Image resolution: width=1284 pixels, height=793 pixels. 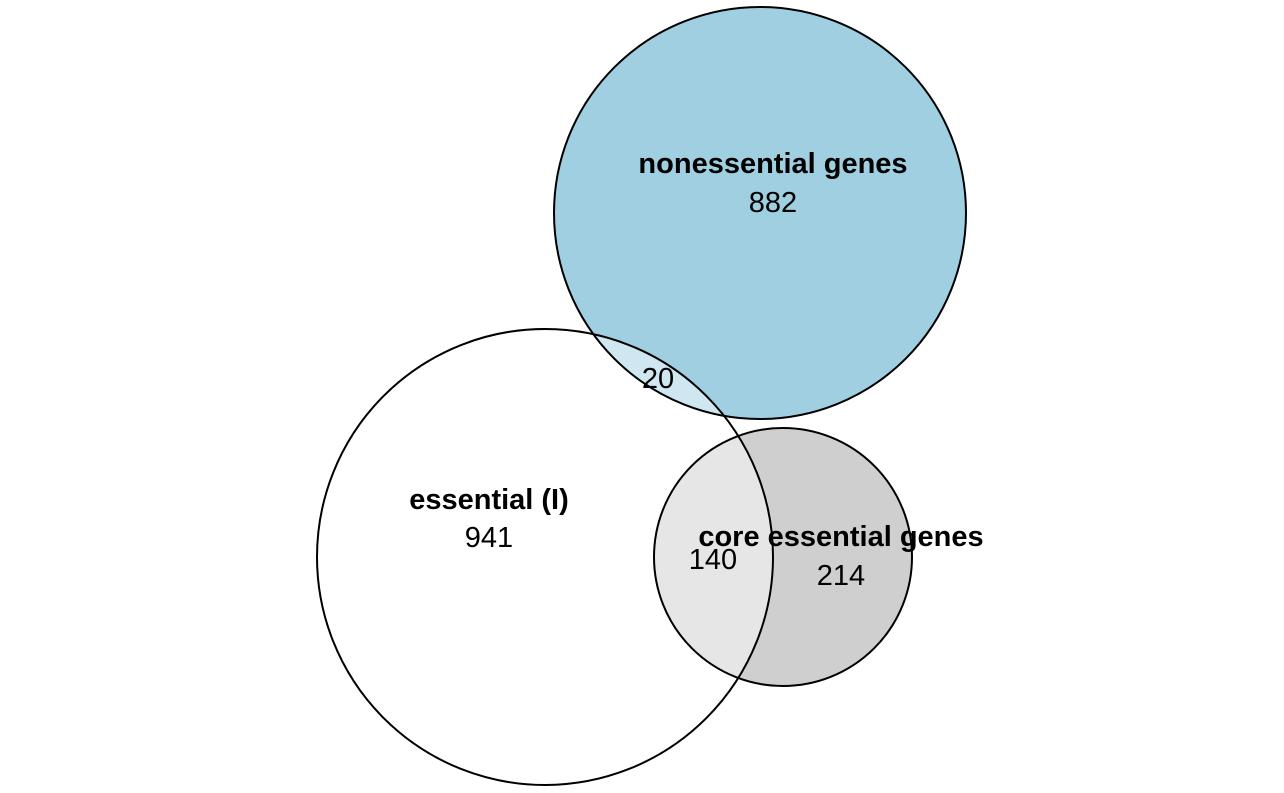 What do you see at coordinates (841, 576) in the screenshot?
I see `core-count: 214` at bounding box center [841, 576].